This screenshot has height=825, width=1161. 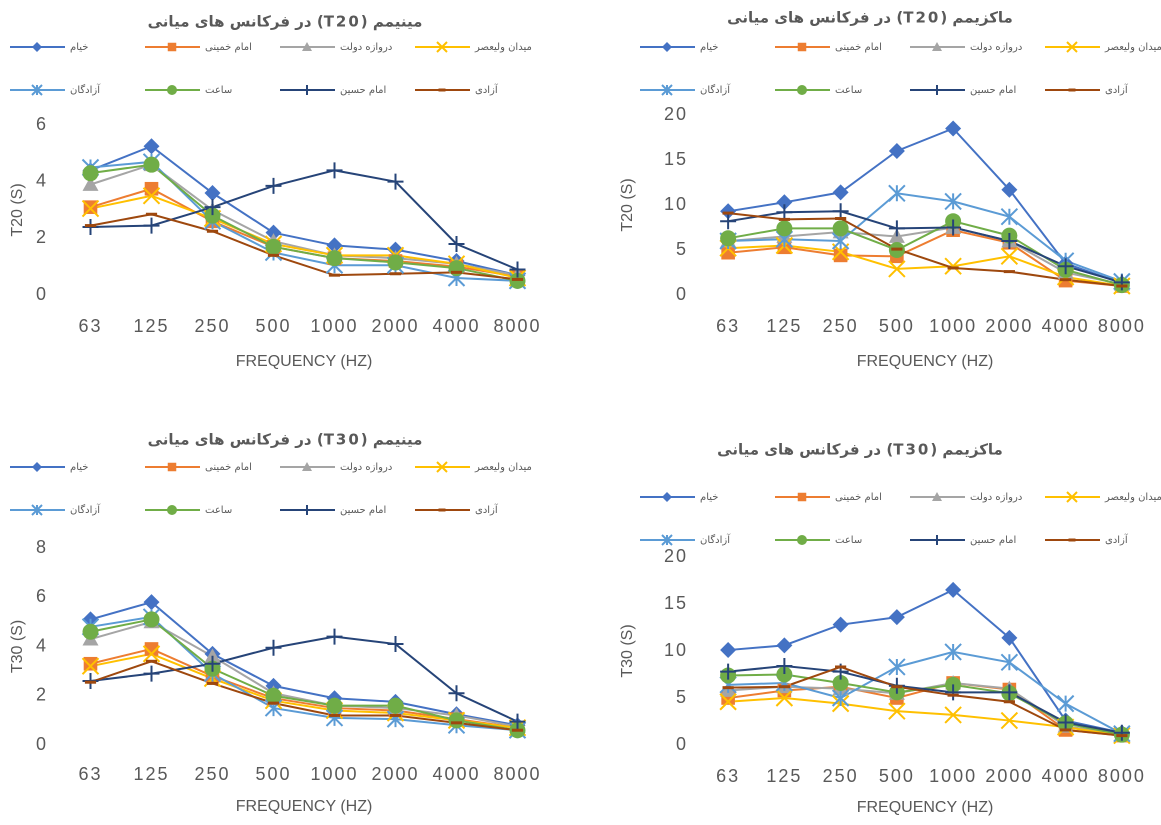 What do you see at coordinates (1009, 776) in the screenshot?
I see `x-tick-label: 2000` at bounding box center [1009, 776].